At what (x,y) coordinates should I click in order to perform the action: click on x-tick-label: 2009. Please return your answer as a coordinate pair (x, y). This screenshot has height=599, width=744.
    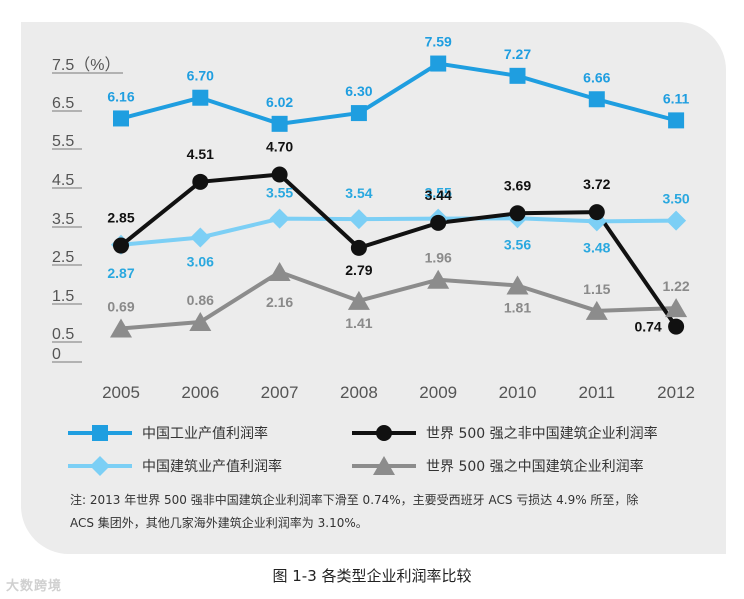
    Looking at the image, I should click on (438, 392).